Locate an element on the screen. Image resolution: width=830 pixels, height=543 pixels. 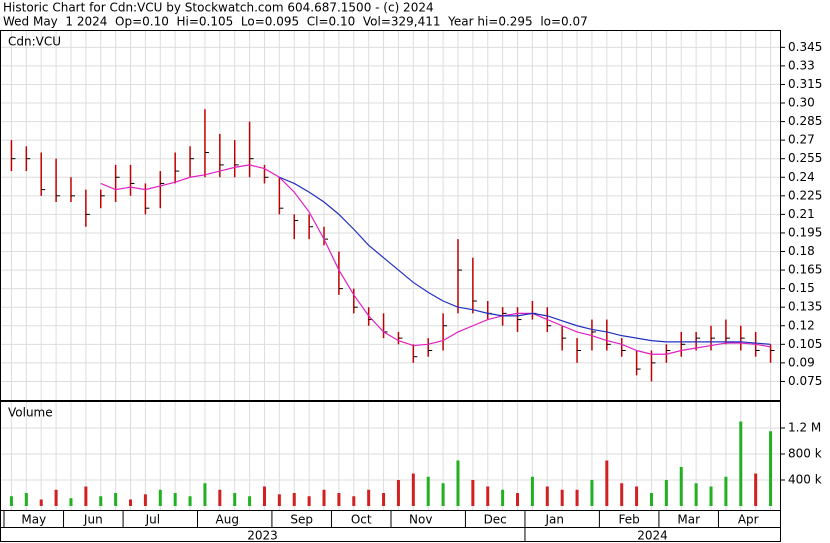
y-tick-label: 0.195 is located at coordinates (805, 232).